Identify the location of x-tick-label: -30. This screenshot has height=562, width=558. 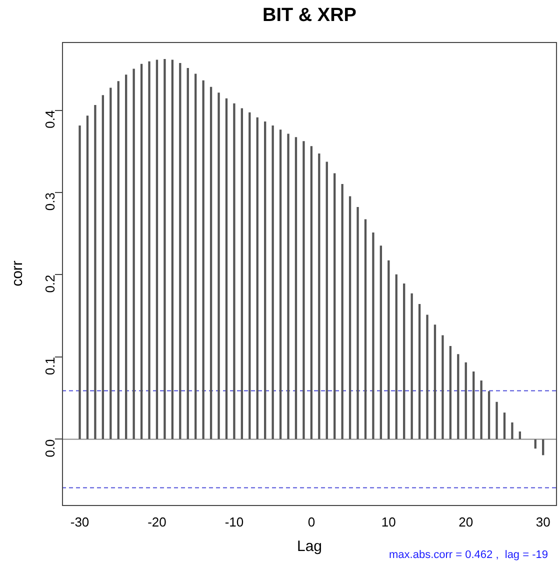
(80, 522).